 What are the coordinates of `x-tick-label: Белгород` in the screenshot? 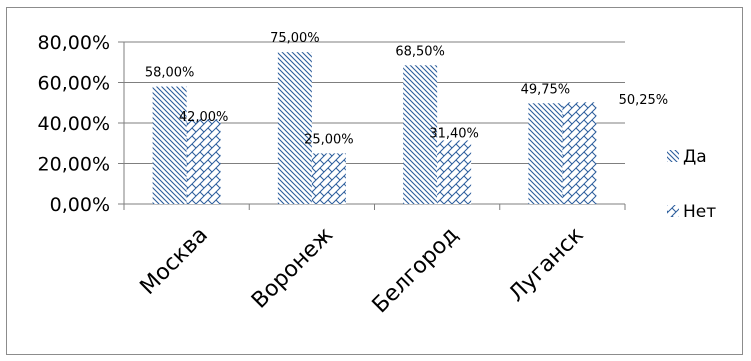 It's located at (416, 271).